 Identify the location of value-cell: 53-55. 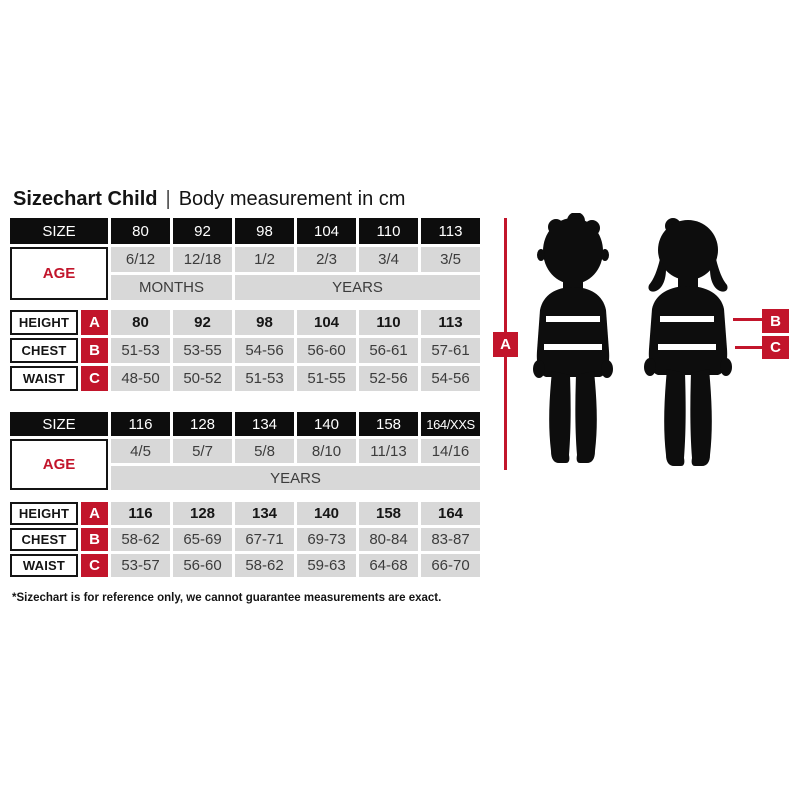
(202, 350).